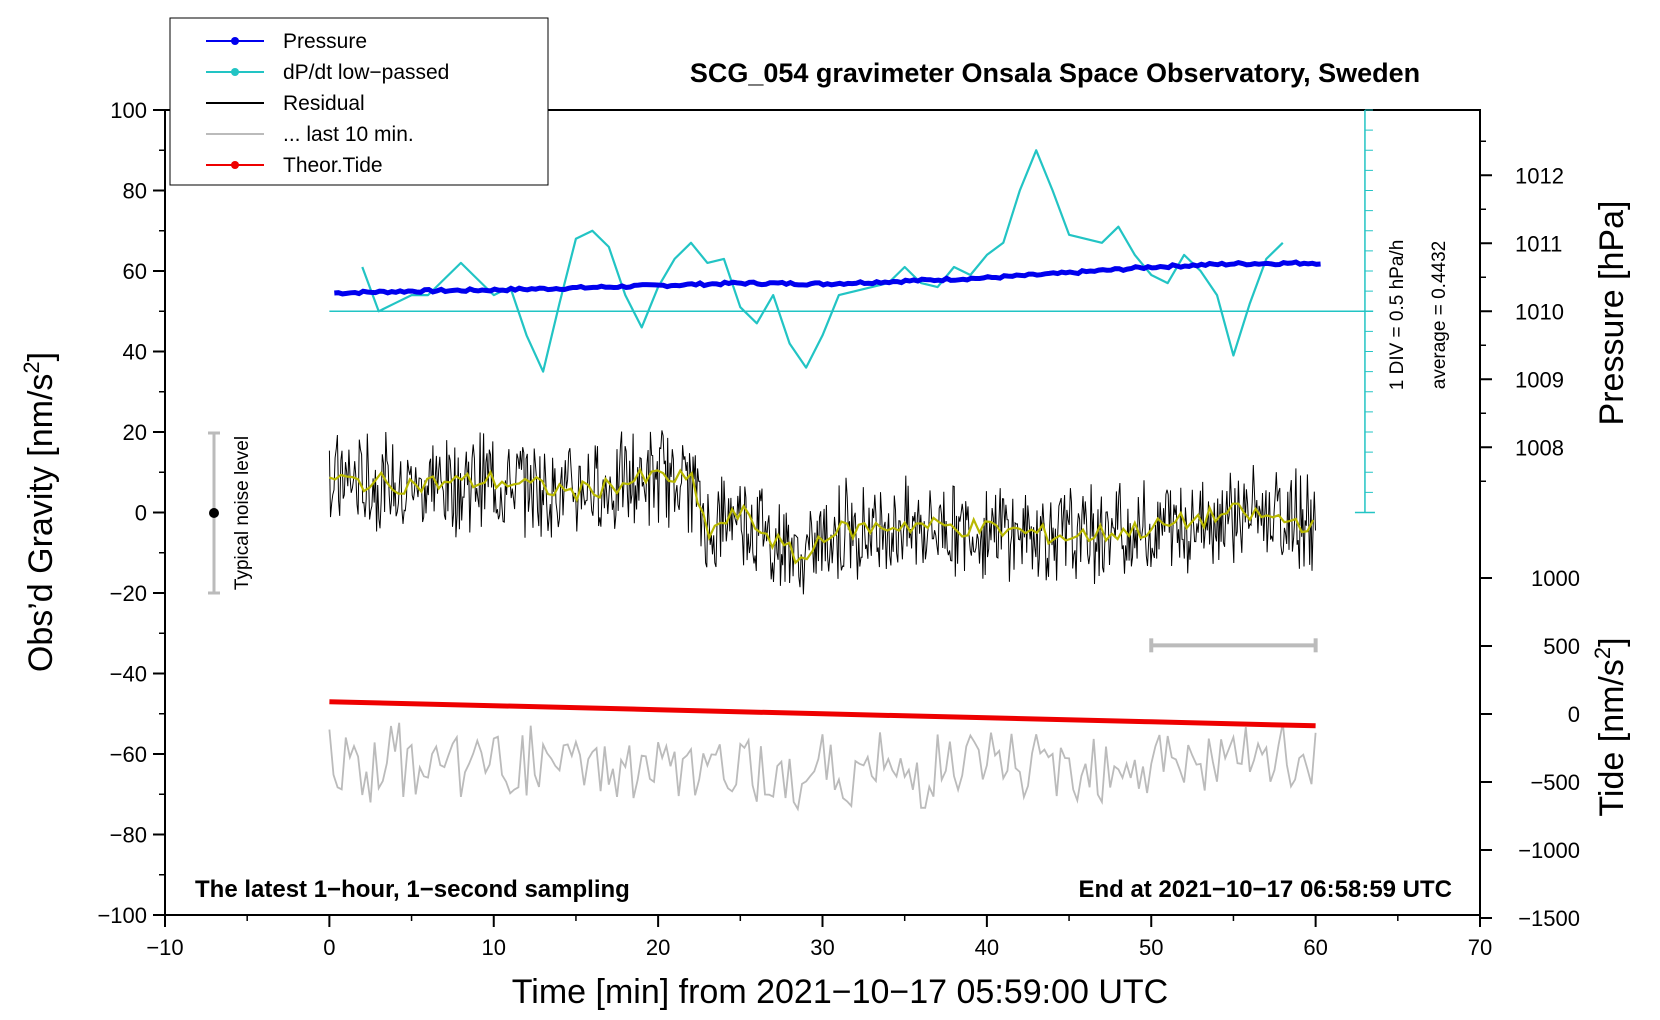 This screenshot has height=1020, width=1660. What do you see at coordinates (1612, 313) in the screenshot?
I see `pressure-axis-label: Pressure [hPa]` at bounding box center [1612, 313].